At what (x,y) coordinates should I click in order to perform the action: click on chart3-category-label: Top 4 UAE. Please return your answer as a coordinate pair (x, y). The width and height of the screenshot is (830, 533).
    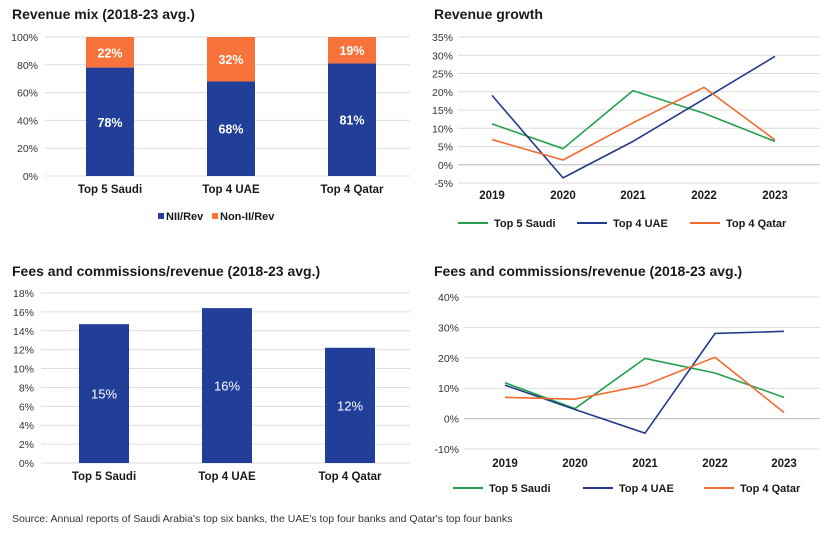
    Looking at the image, I should click on (227, 477).